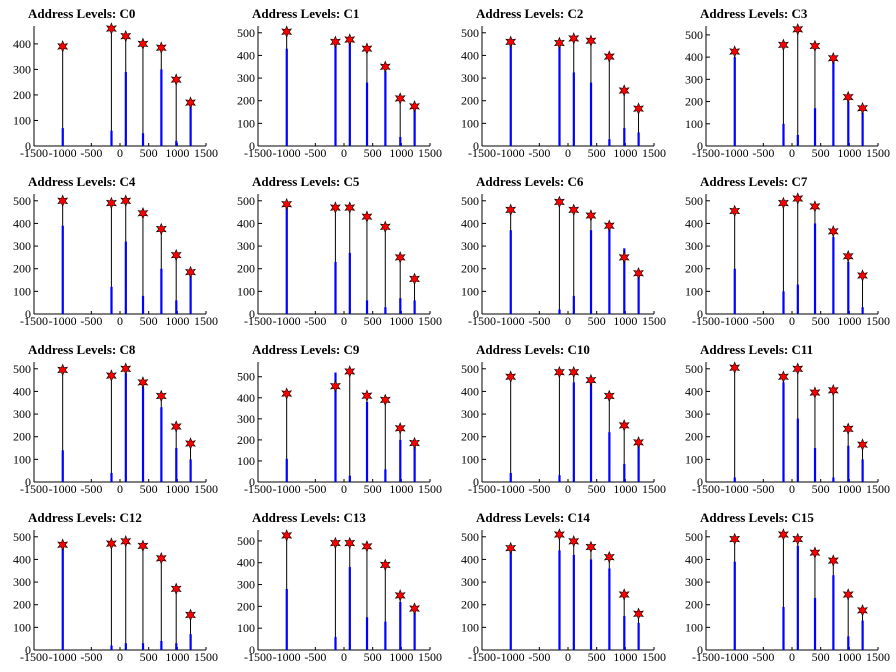  I want to click on chart-title: Address Levels: C1, so click(306, 13).